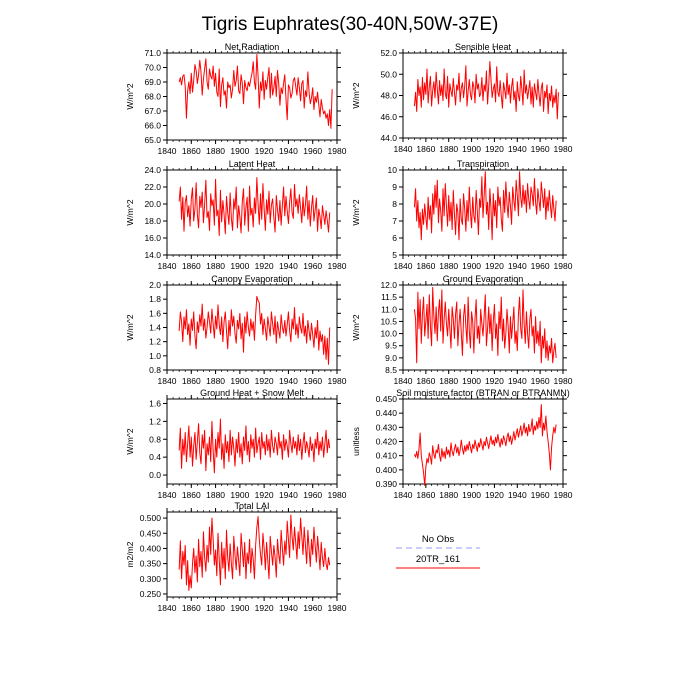  I want to click on panel-title: Canopy Evaporation, so click(252, 279).